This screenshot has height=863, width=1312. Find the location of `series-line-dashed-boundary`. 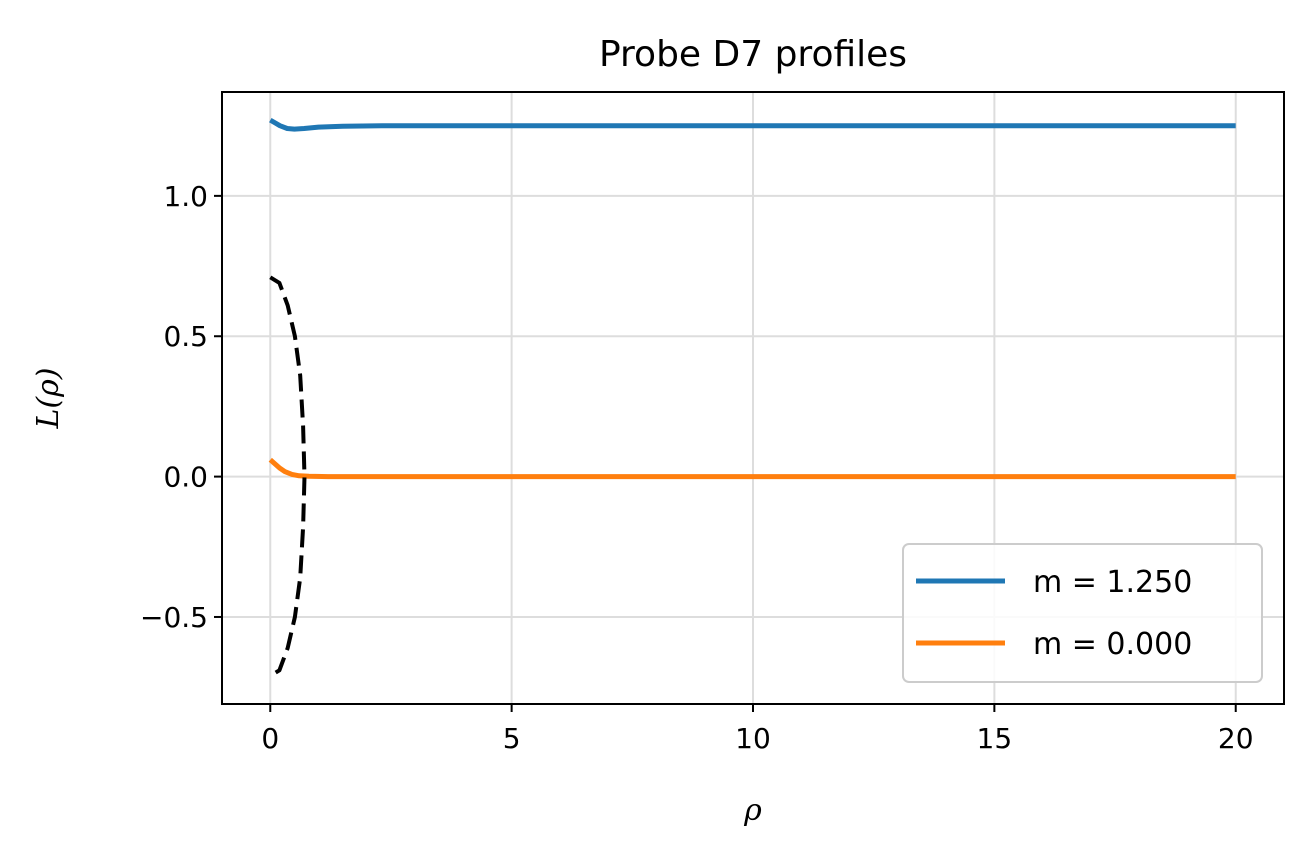

series-line-dashed-boundary is located at coordinates (288, 476).